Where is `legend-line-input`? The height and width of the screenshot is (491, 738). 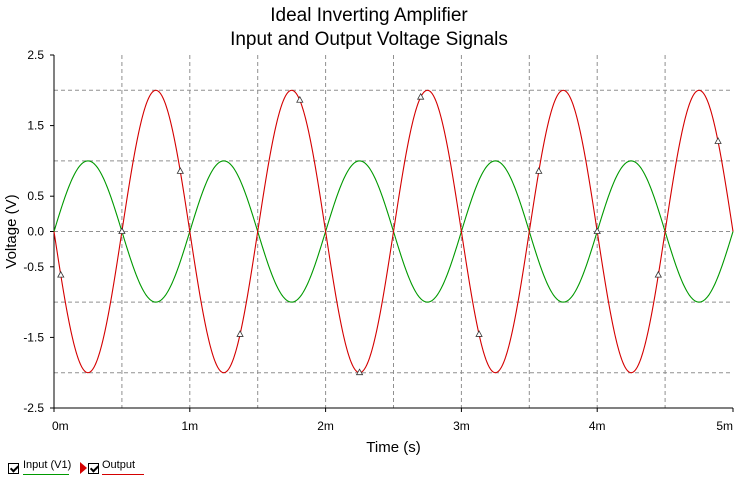 legend-line-input is located at coordinates (46, 474).